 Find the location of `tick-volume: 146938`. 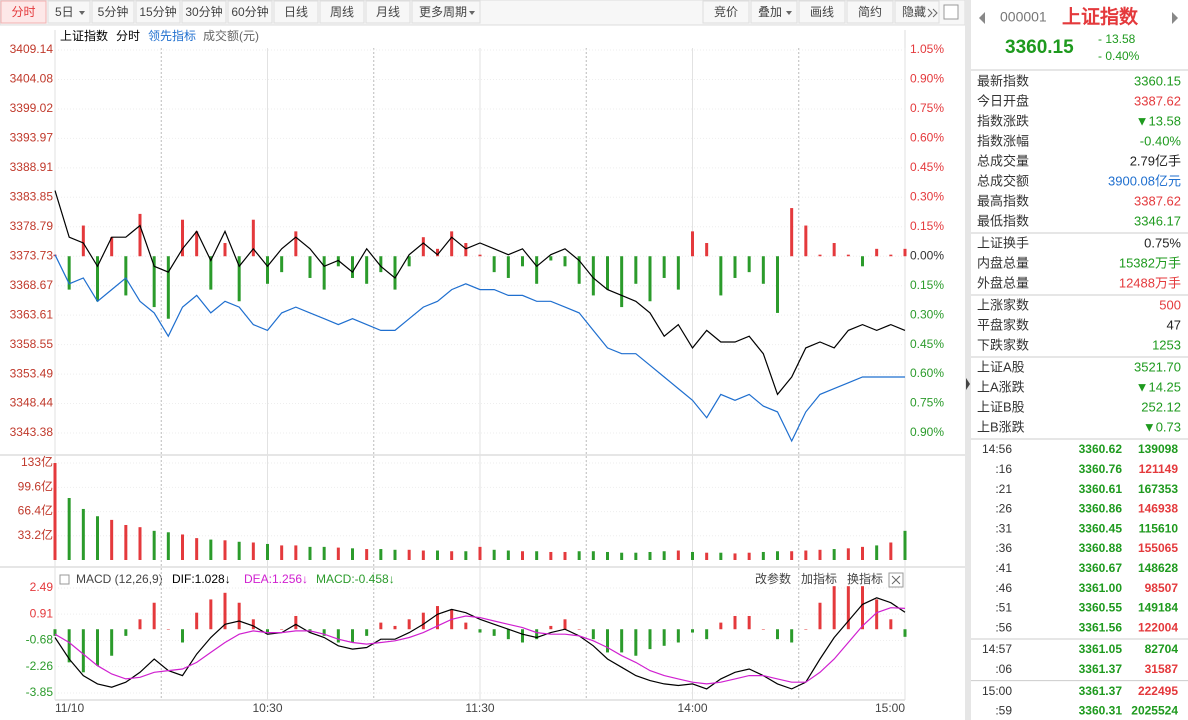

tick-volume: 146938 is located at coordinates (1158, 509).